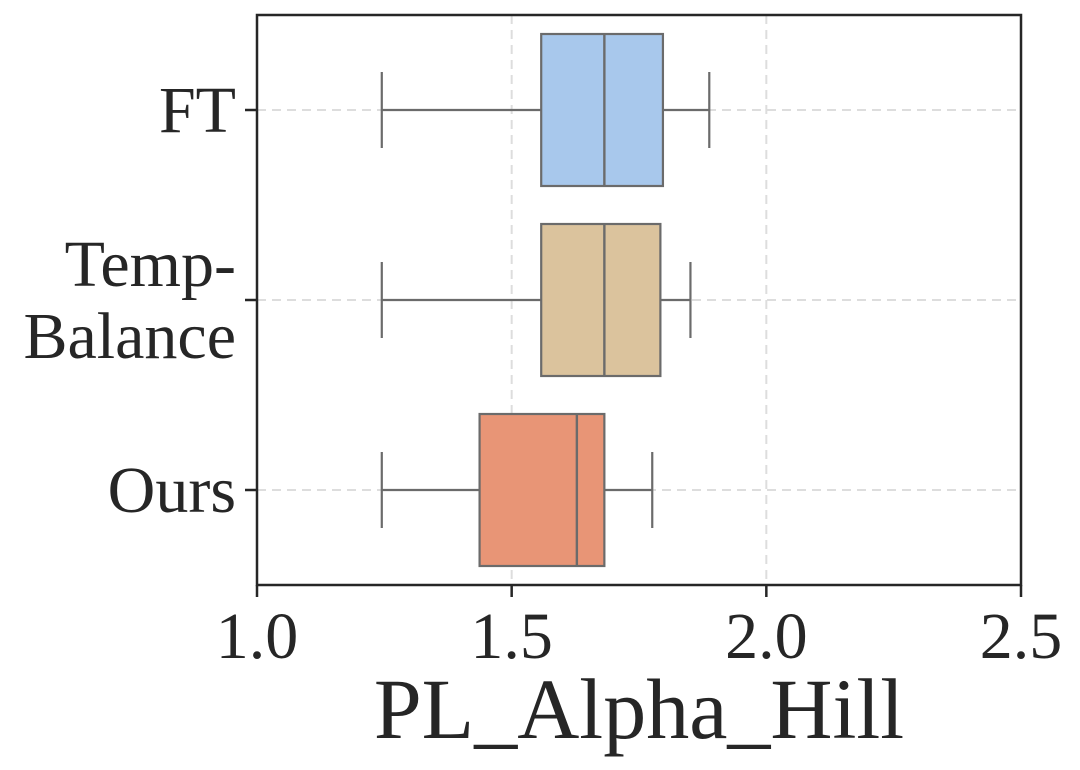 The height and width of the screenshot is (770, 1080). What do you see at coordinates (766, 636) in the screenshot?
I see `x-tick-label: 2.0` at bounding box center [766, 636].